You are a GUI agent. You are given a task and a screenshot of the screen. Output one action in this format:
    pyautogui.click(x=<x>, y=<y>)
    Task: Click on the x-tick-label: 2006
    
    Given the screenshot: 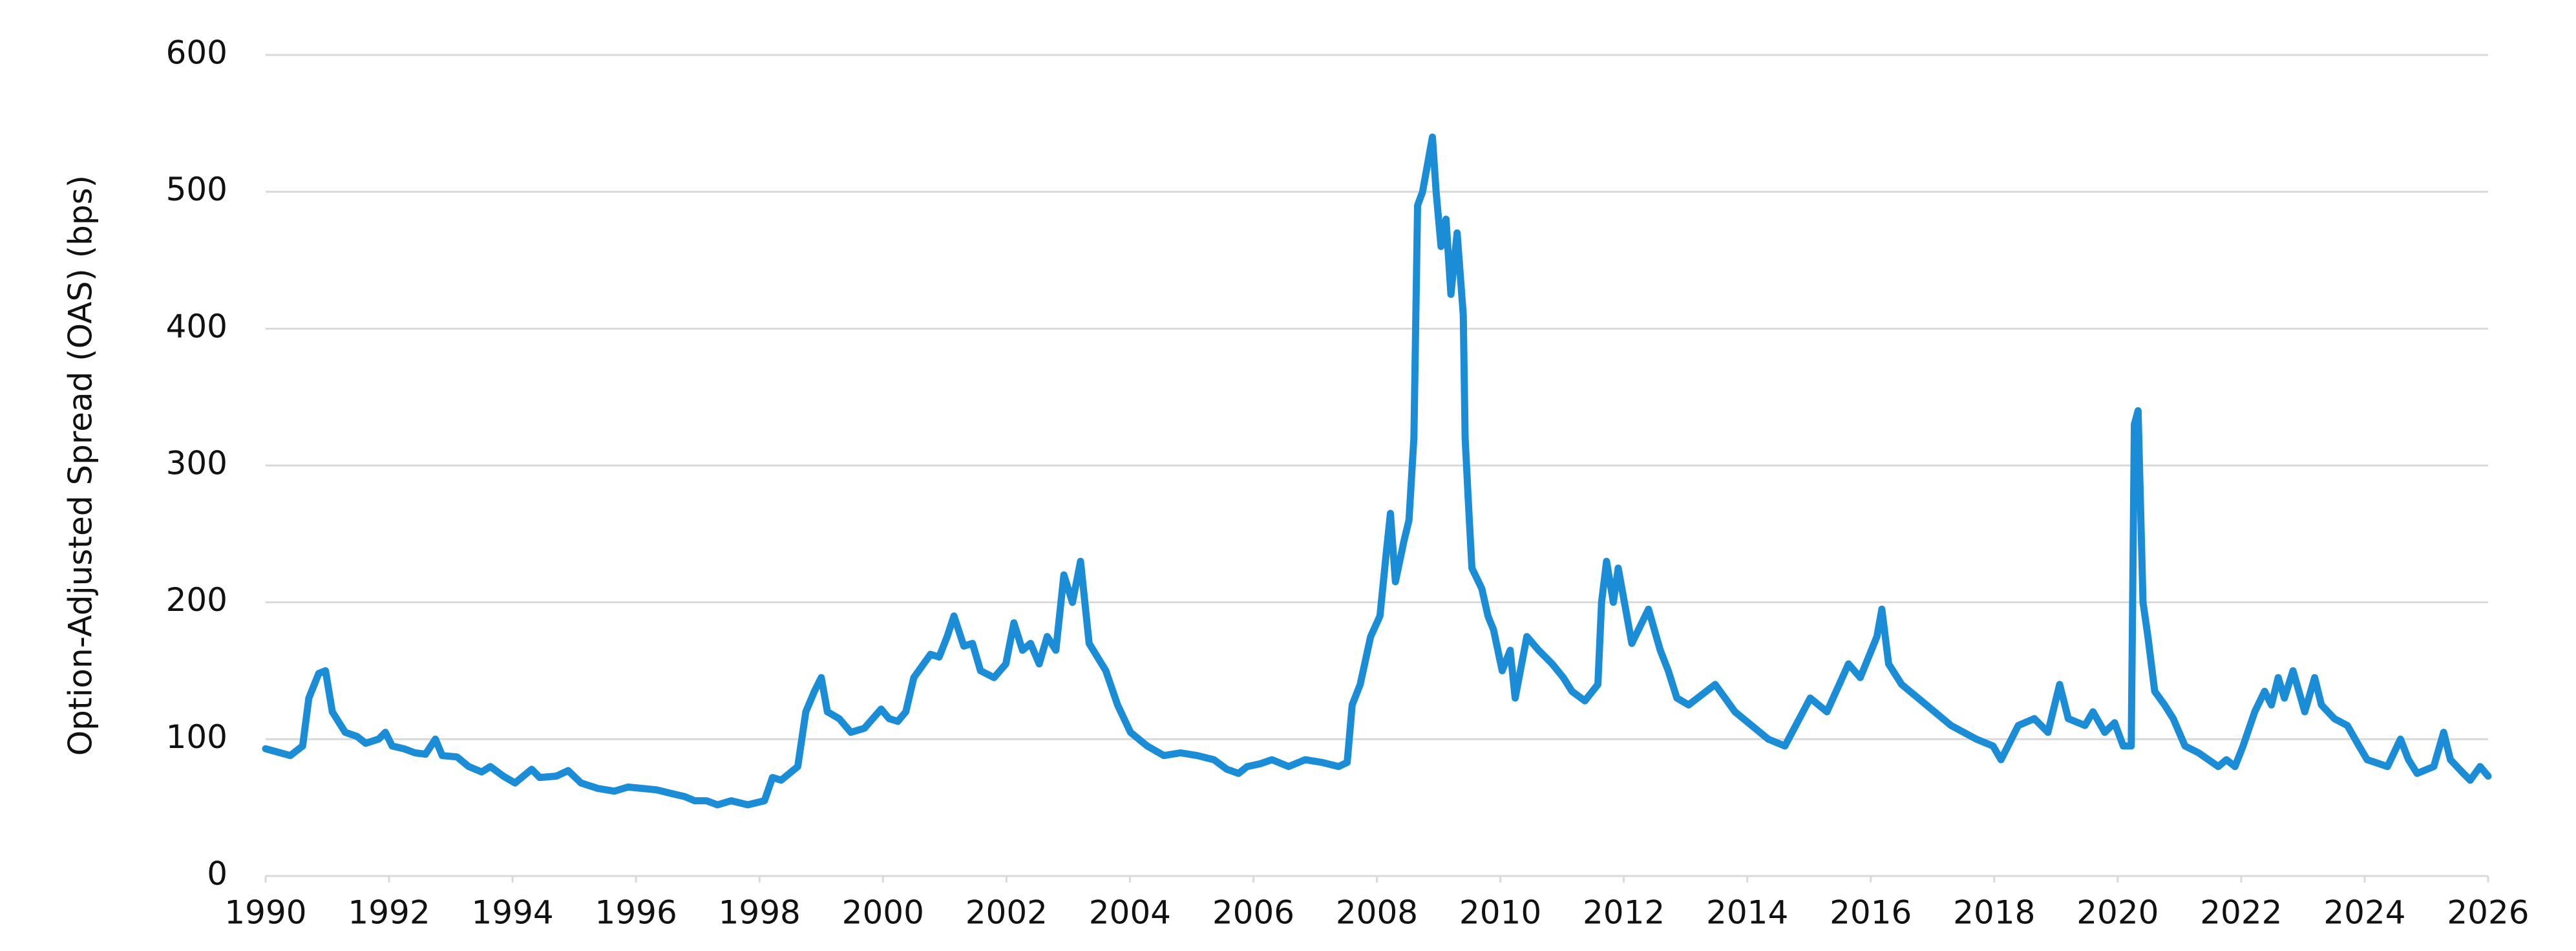 What is the action you would take?
    pyautogui.click(x=1253, y=913)
    